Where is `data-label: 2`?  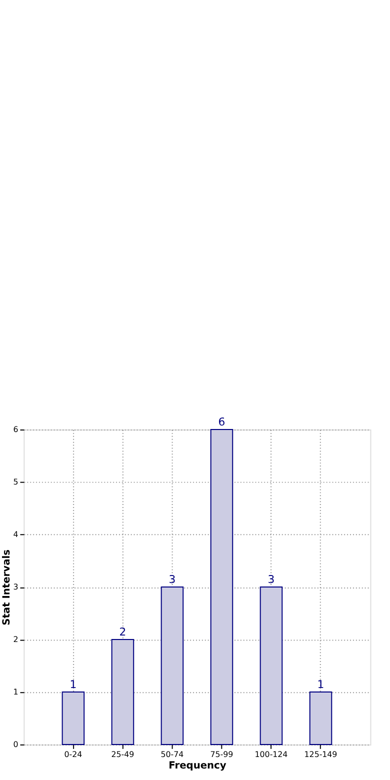 data-label: 2 is located at coordinates (122, 632).